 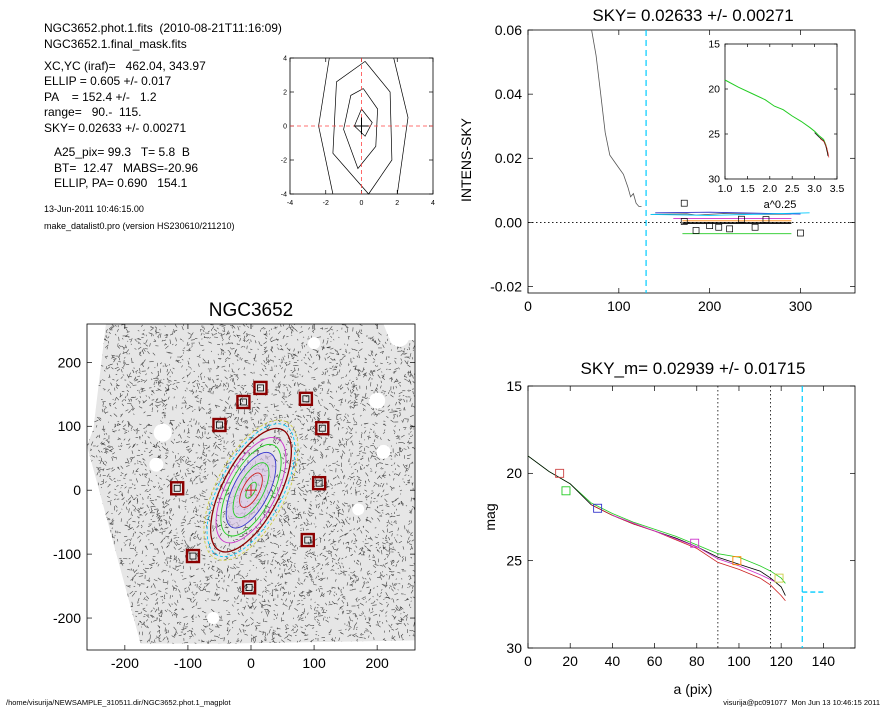 What do you see at coordinates (792, 189) in the screenshot?
I see `inset-xtick-label: 2.5` at bounding box center [792, 189].